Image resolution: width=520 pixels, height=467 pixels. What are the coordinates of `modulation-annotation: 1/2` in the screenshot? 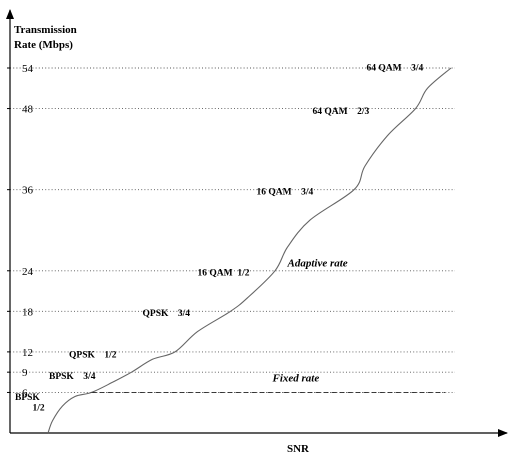 It's located at (39, 409).